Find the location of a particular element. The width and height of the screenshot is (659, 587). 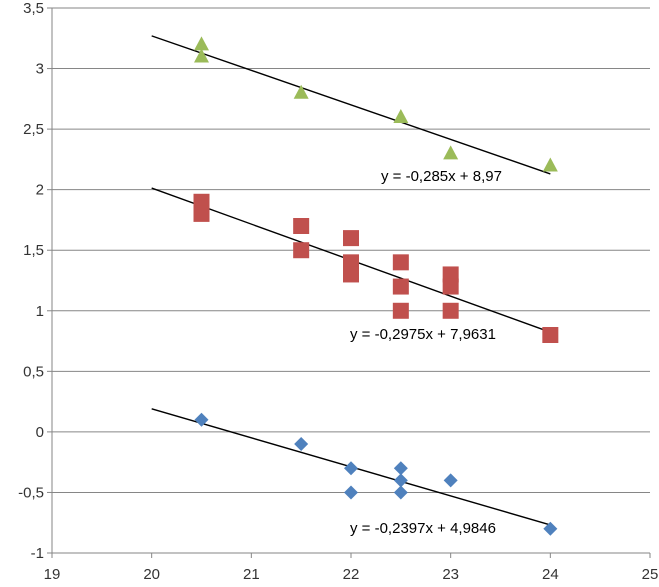

y-tick-label: 3,5 is located at coordinates (33, 8).